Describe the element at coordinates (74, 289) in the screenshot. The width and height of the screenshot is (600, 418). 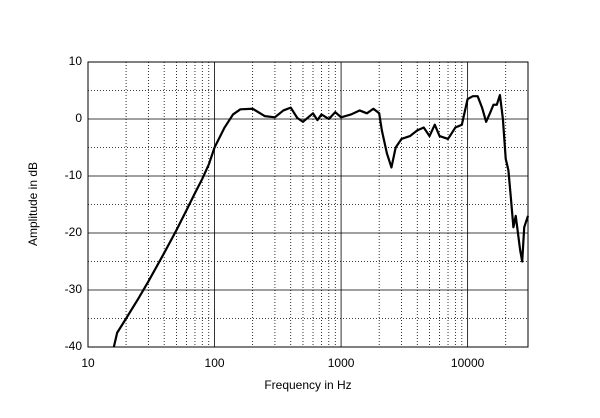
I see `y-tick-label: -30` at that location.